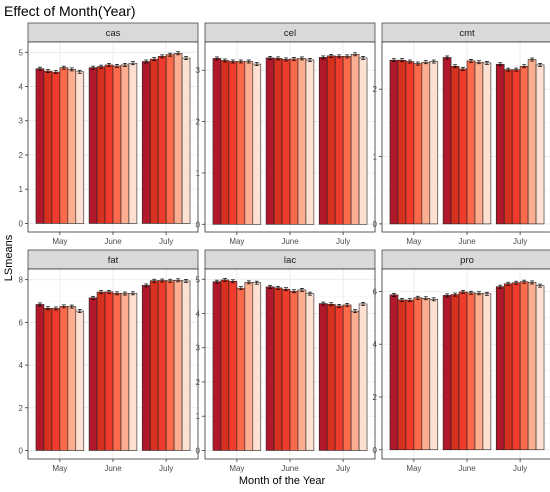 The width and height of the screenshot is (550, 492). Describe the element at coordinates (109, 361) in the screenshot. I see `panel-fat: fat 0 2 4 6 8 May June July` at that location.